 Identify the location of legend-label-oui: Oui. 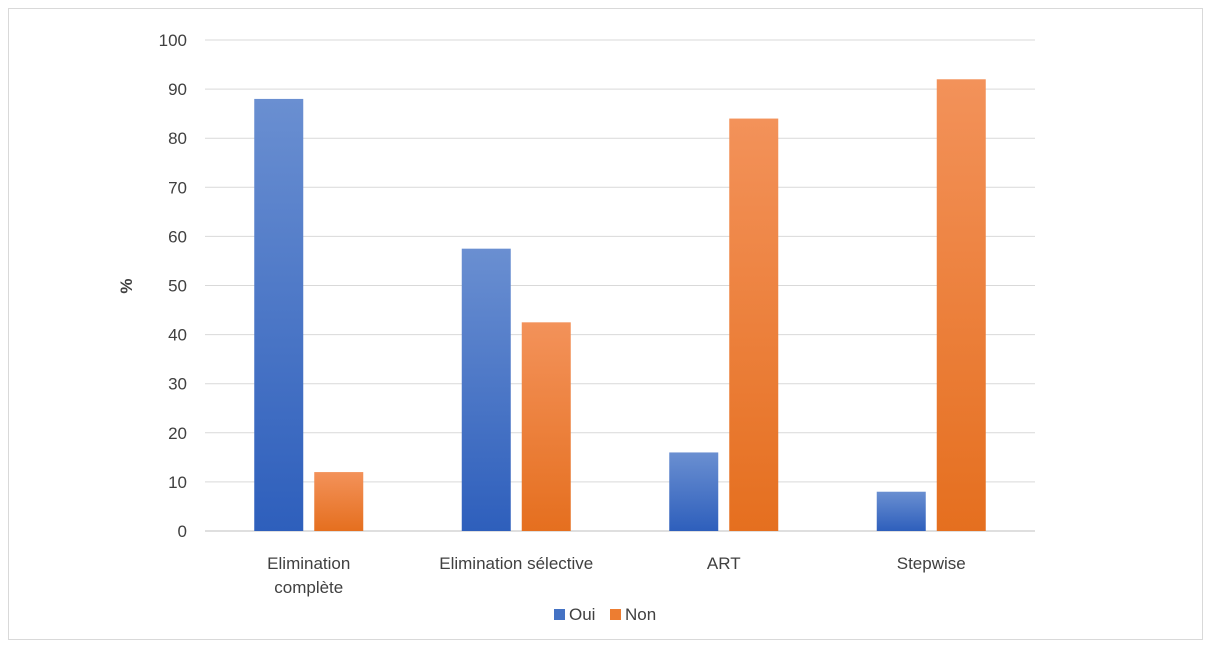
(582, 614).